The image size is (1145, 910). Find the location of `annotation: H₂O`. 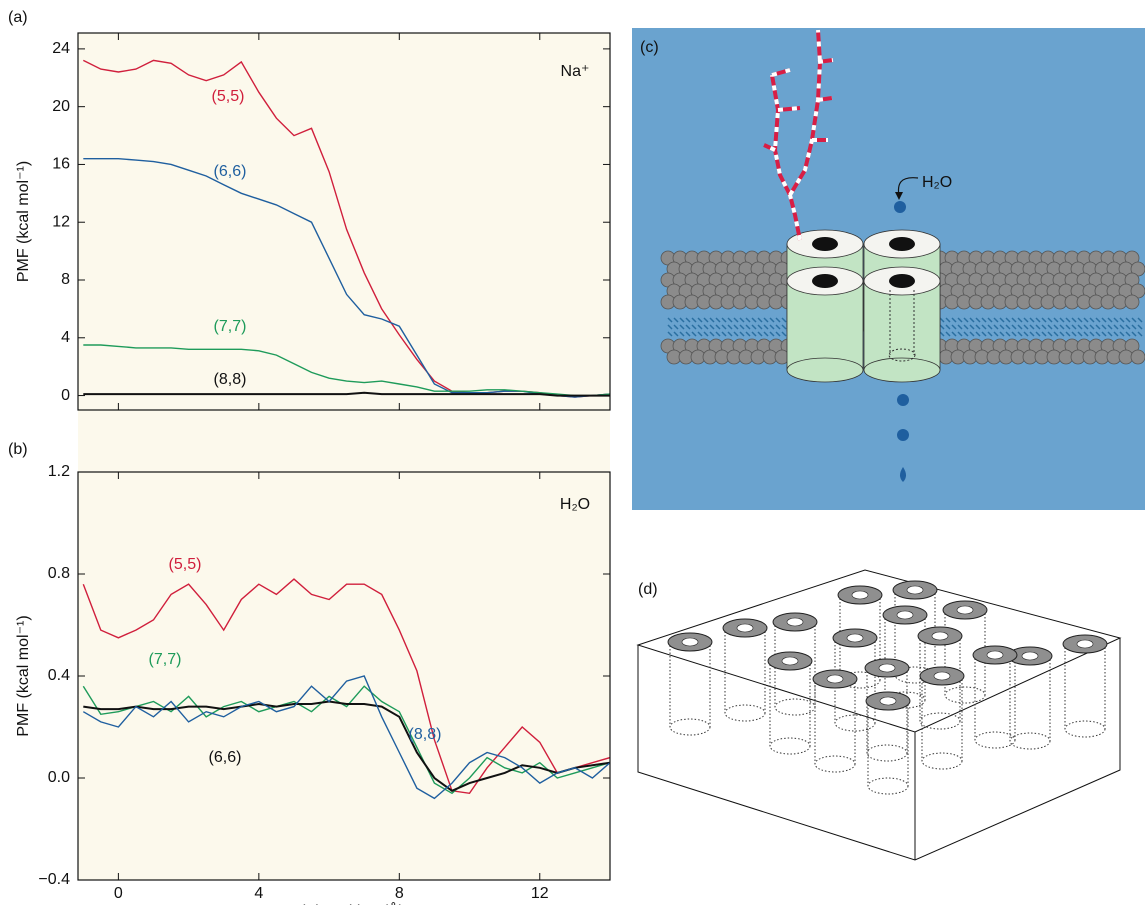

annotation: H₂O is located at coordinates (575, 504).